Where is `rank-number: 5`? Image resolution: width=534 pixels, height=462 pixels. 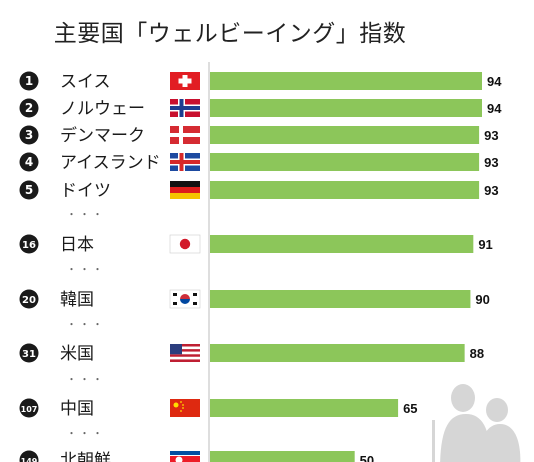 rank-number: 5 is located at coordinates (29, 190).